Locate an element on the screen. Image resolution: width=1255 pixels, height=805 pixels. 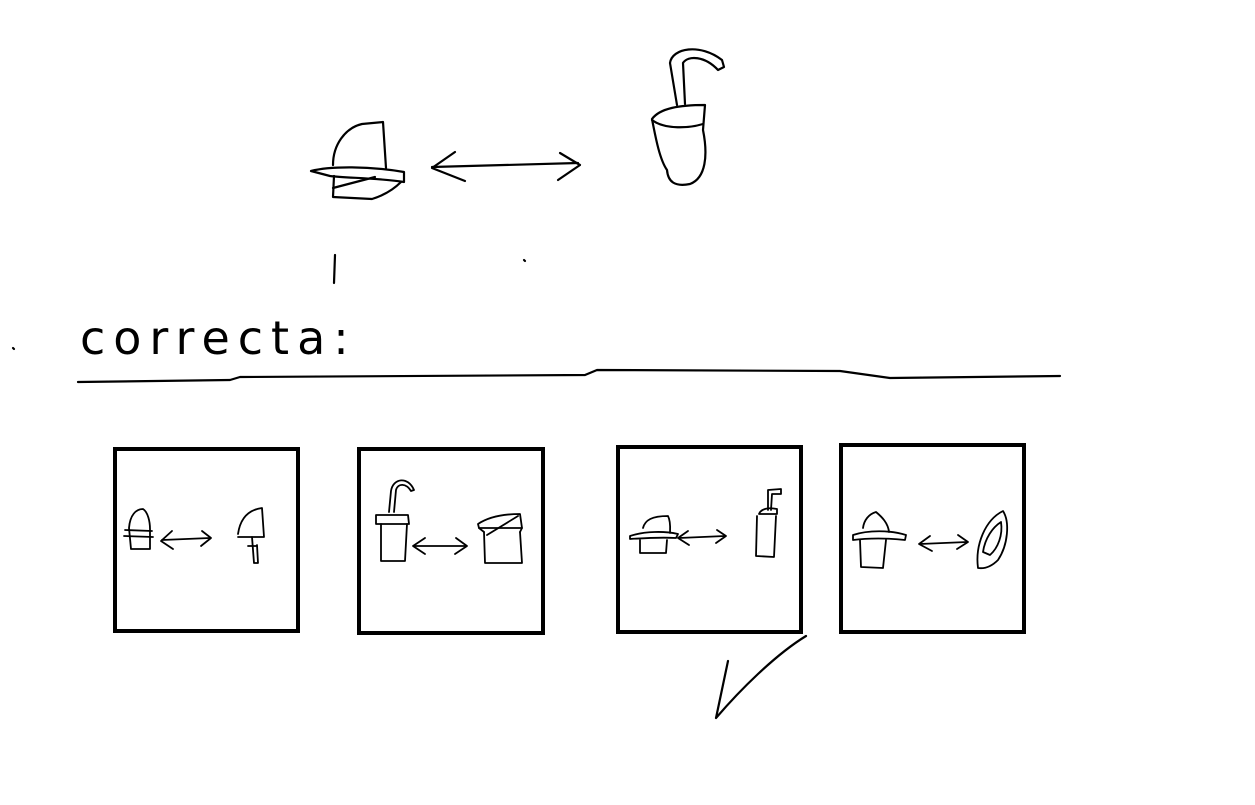
option-3-straw-cup-icon is located at coordinates (768, 523).